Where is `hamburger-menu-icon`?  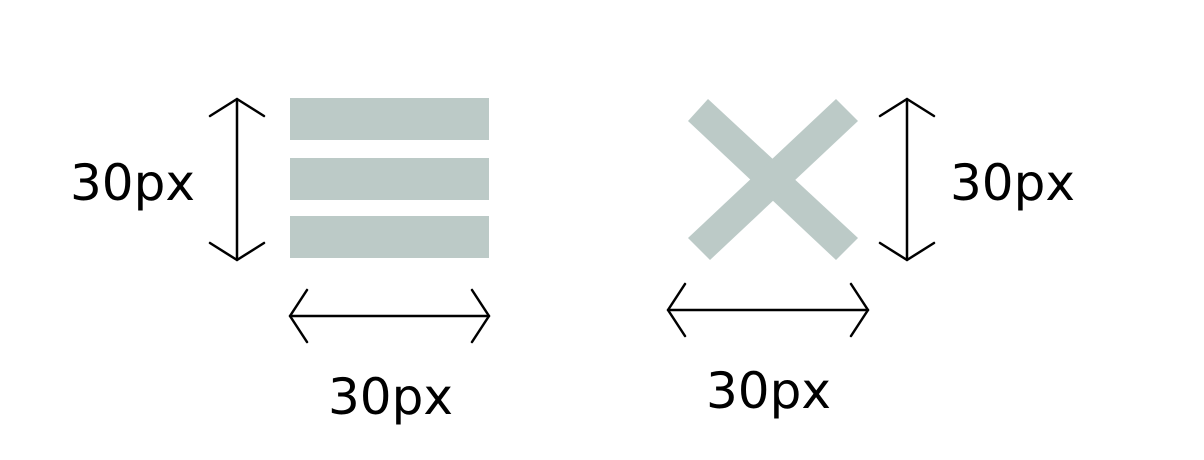
hamburger-menu-icon is located at coordinates (389, 179).